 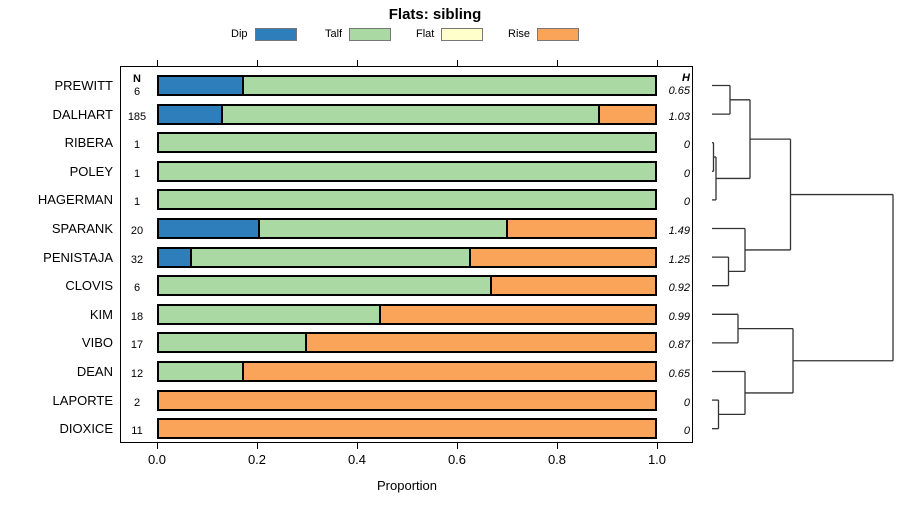 I want to click on chart-title: Flats: sibling, so click(x=435, y=14).